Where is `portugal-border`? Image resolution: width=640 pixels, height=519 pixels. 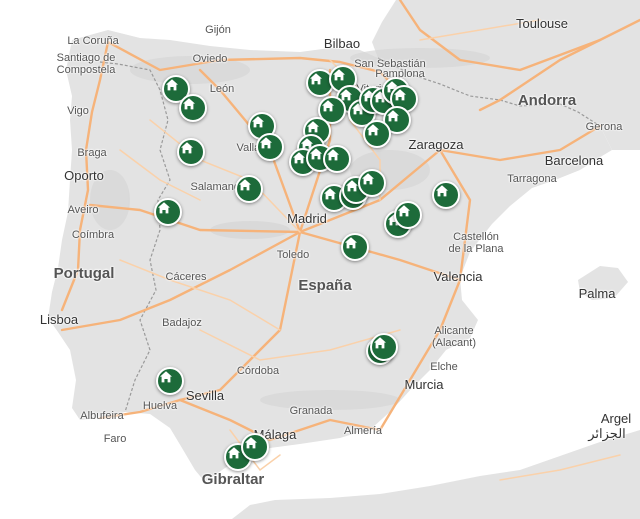
portugal-border is located at coordinates (135, 237).